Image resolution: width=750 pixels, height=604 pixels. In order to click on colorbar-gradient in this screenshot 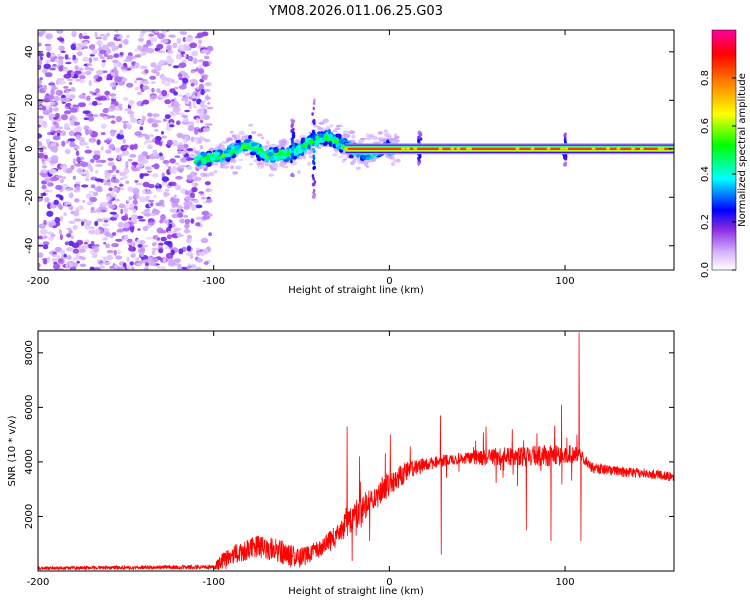, I will do `click(724, 150)`.